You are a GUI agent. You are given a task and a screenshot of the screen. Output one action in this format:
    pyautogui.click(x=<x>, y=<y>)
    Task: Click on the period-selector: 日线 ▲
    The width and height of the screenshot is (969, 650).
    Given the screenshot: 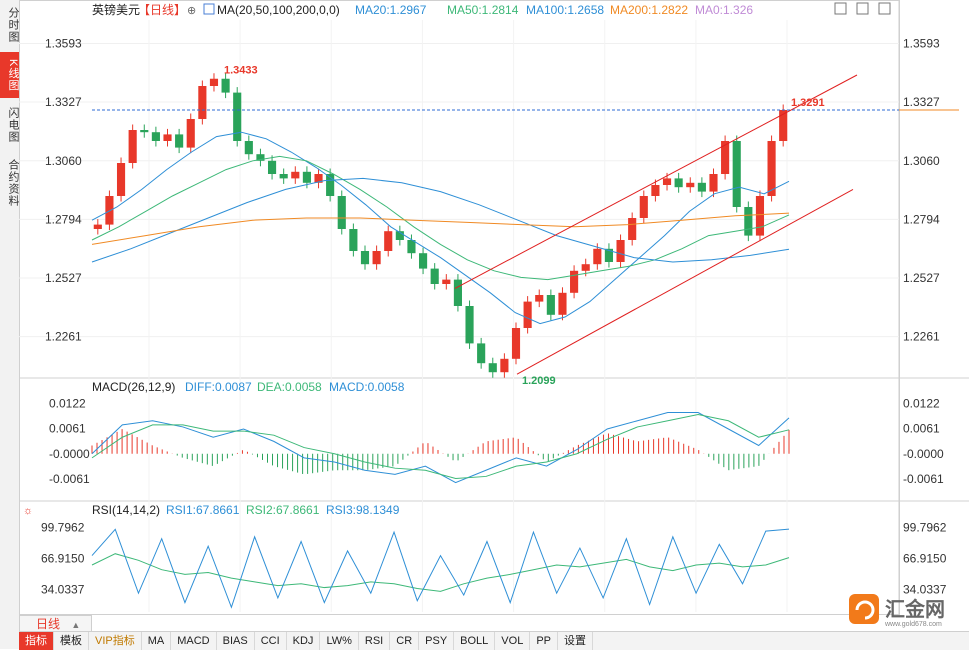 What is the action you would take?
    pyautogui.click(x=55, y=624)
    